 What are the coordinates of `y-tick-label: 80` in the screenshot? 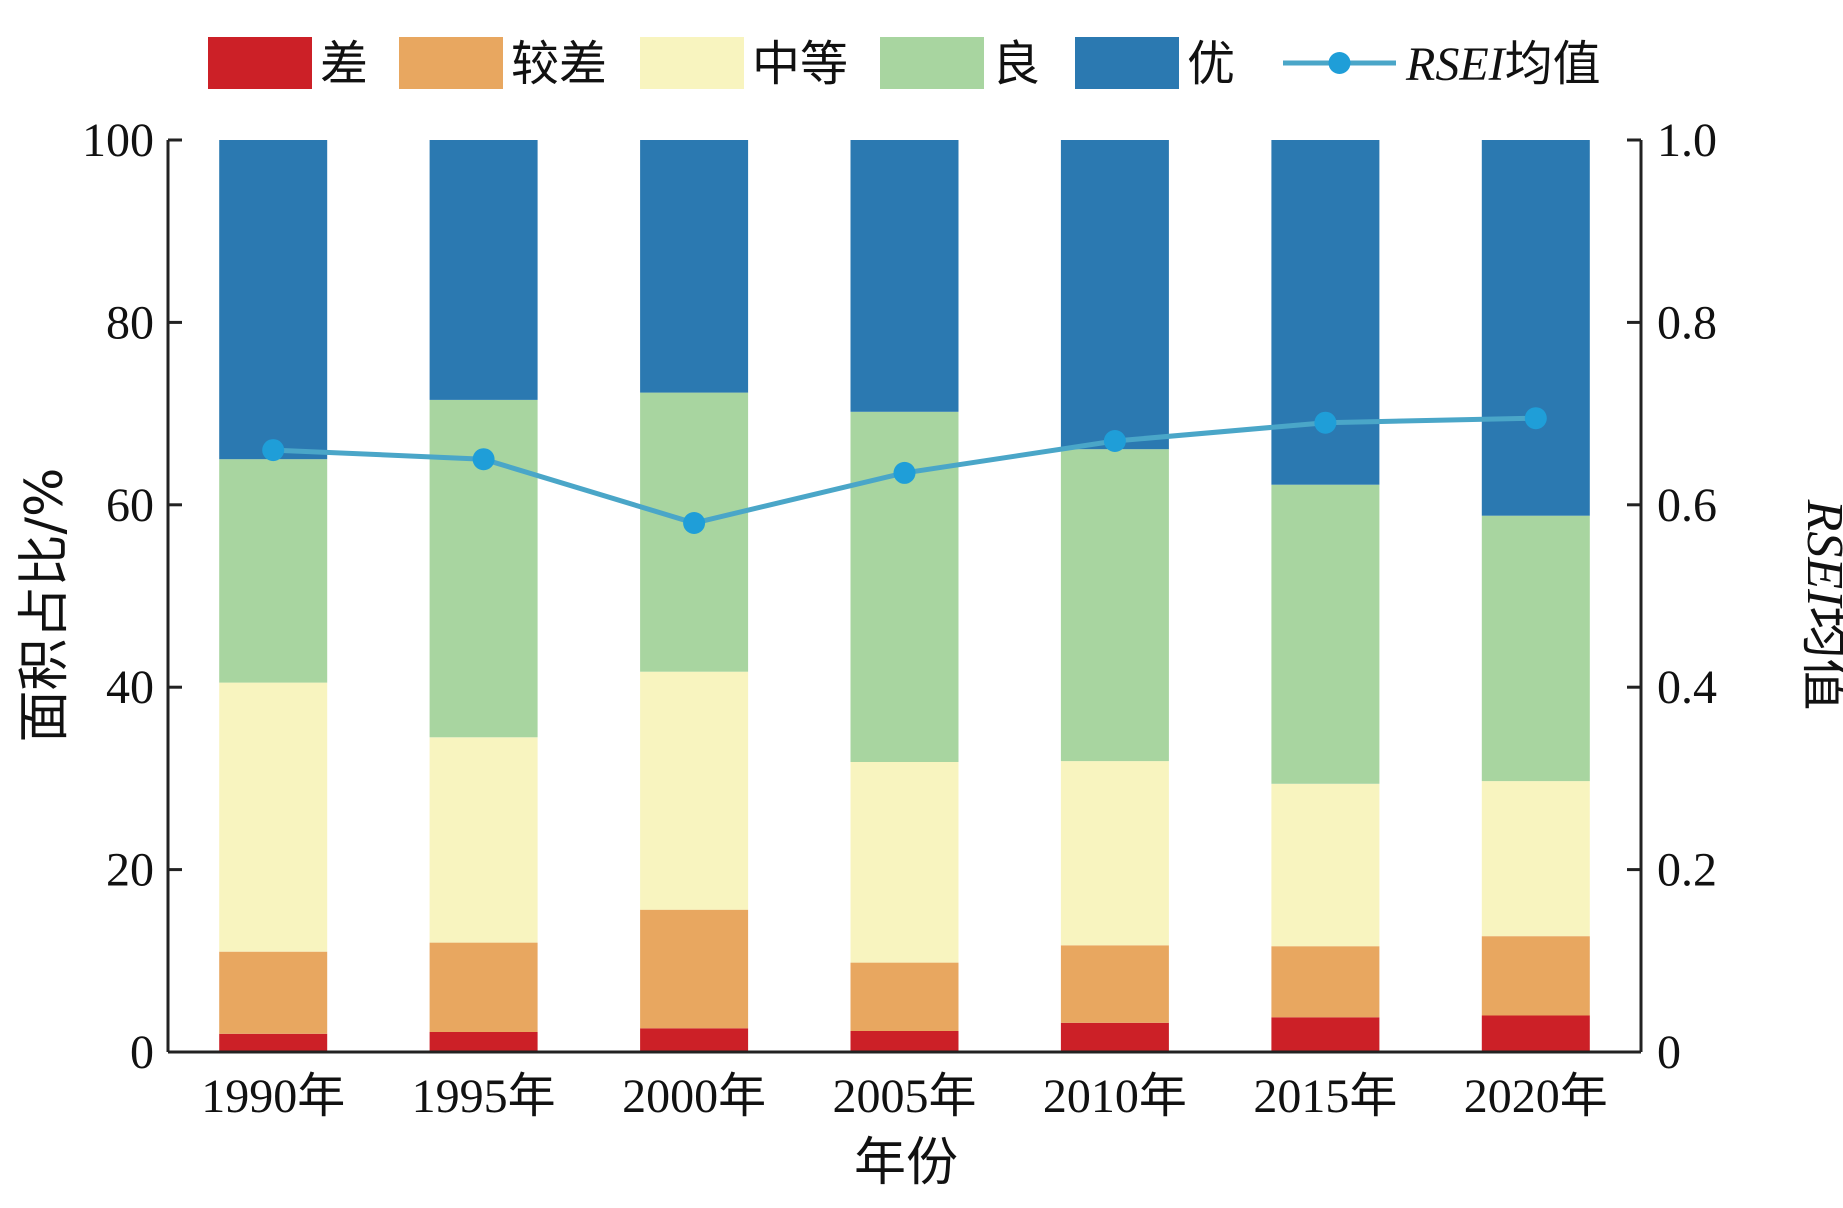 It's located at (130, 322).